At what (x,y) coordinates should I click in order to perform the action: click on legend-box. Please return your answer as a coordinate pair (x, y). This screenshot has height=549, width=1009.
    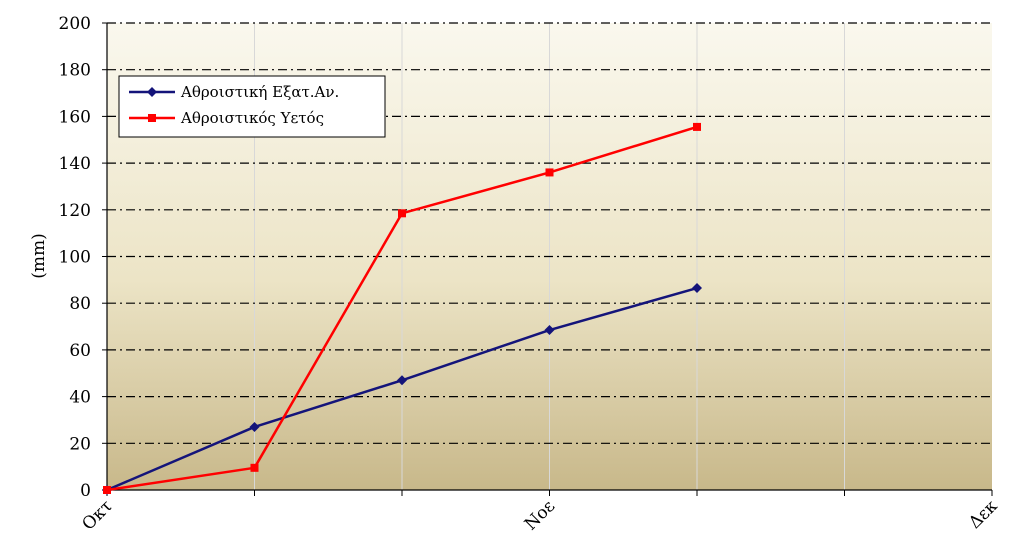
    Looking at the image, I should click on (252, 106).